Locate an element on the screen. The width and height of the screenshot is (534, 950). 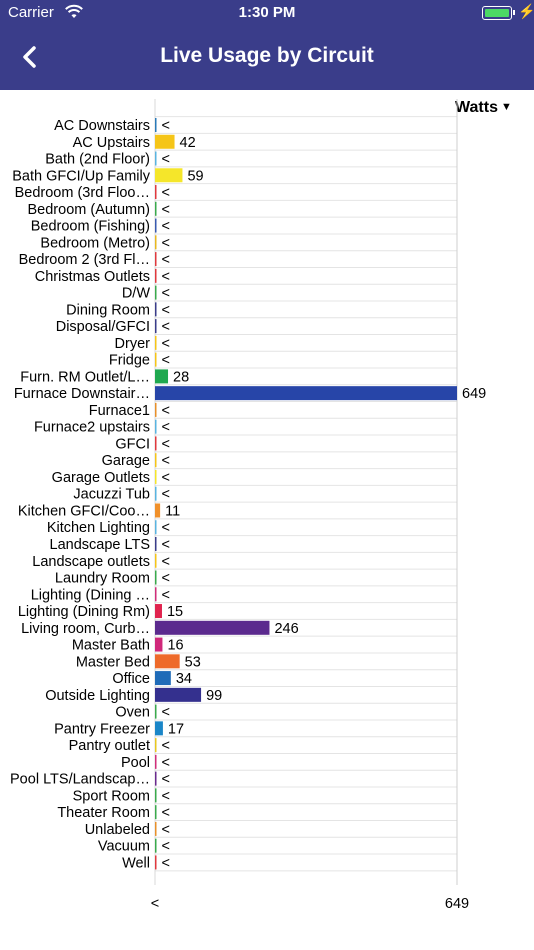
clock: 1:30 PM is located at coordinates (267, 12).